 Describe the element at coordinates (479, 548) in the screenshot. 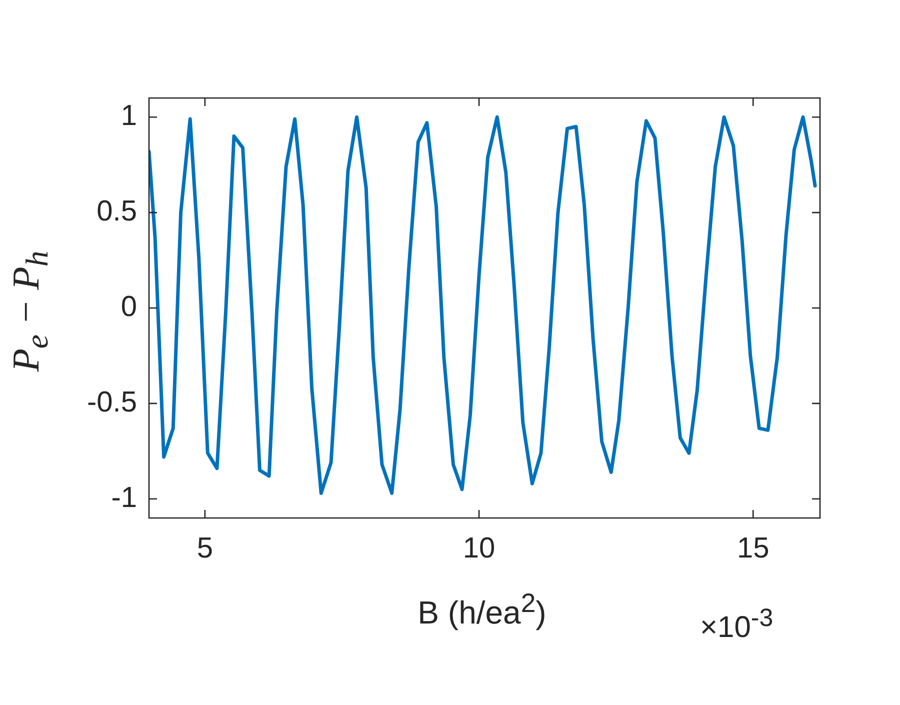

I see `x-tick-label: 10` at that location.